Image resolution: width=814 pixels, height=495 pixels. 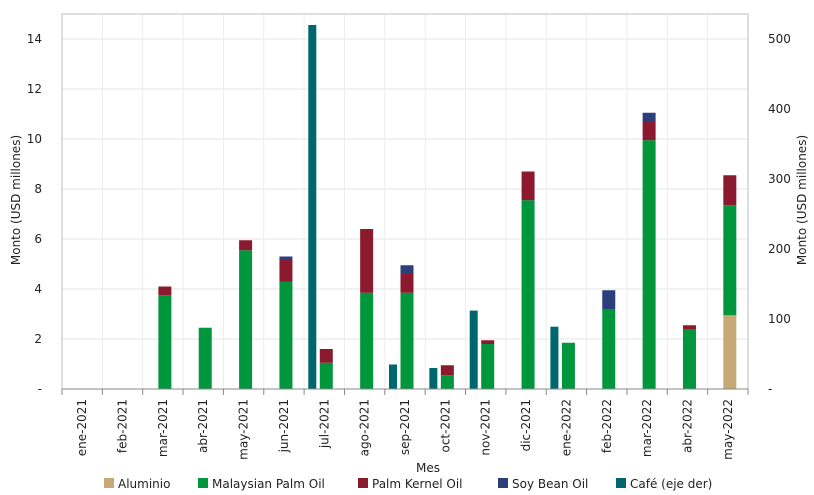 What do you see at coordinates (38, 289) in the screenshot?
I see `y-tick-label-left: 4` at bounding box center [38, 289].